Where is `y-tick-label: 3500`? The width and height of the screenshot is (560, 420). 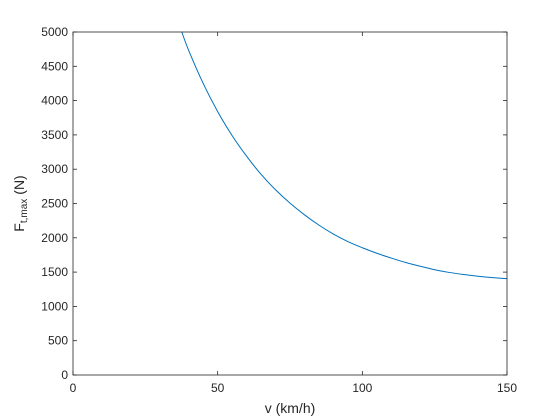 y-tick-label: 3500 is located at coordinates (54, 135).